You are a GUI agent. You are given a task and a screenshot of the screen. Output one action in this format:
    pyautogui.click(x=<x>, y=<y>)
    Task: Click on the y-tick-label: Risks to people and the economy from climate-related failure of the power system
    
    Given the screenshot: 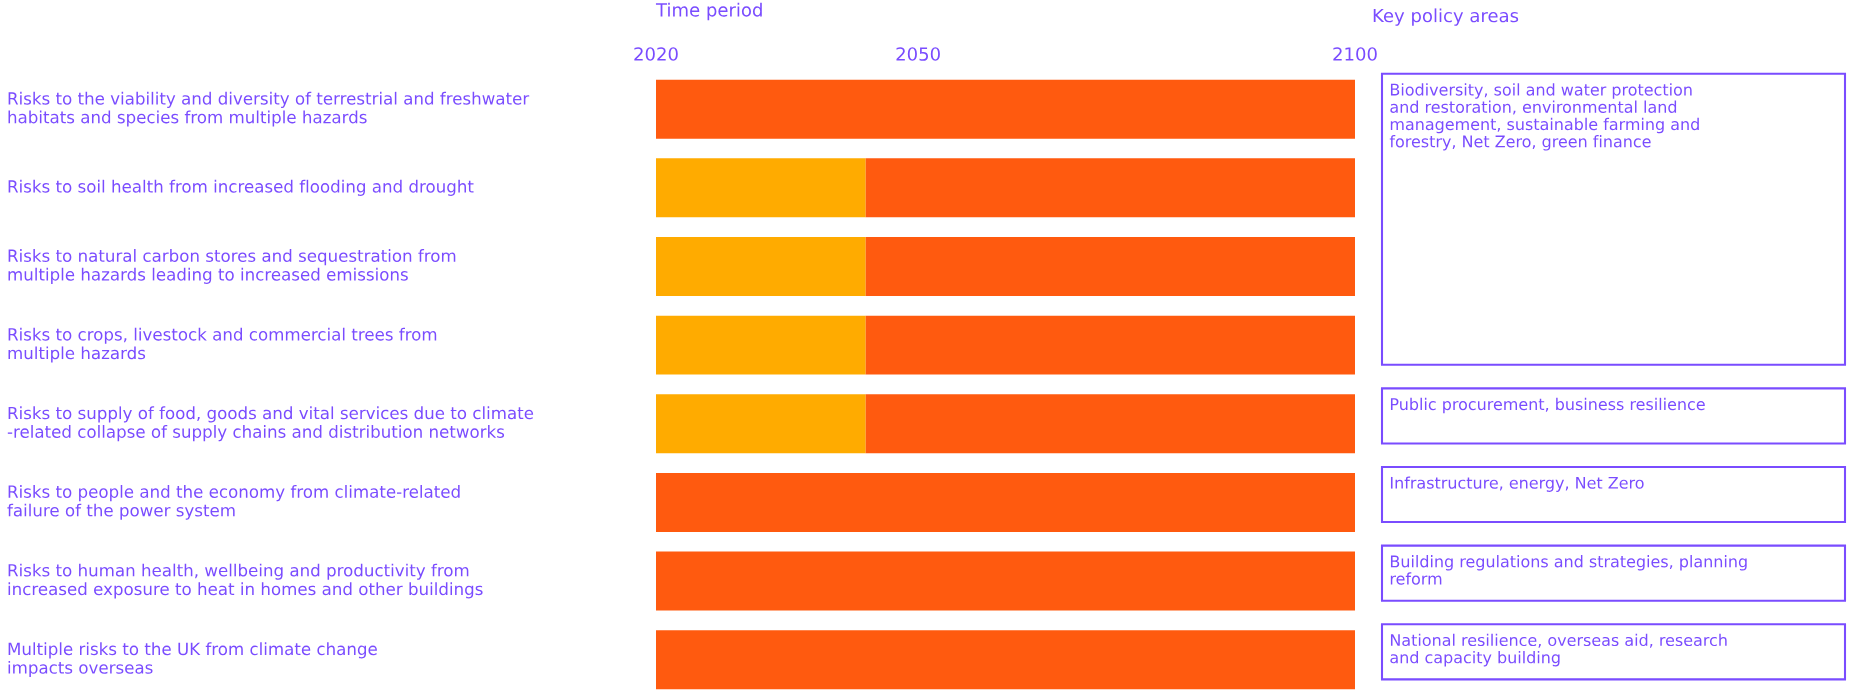 What is the action you would take?
    pyautogui.click(x=233, y=502)
    